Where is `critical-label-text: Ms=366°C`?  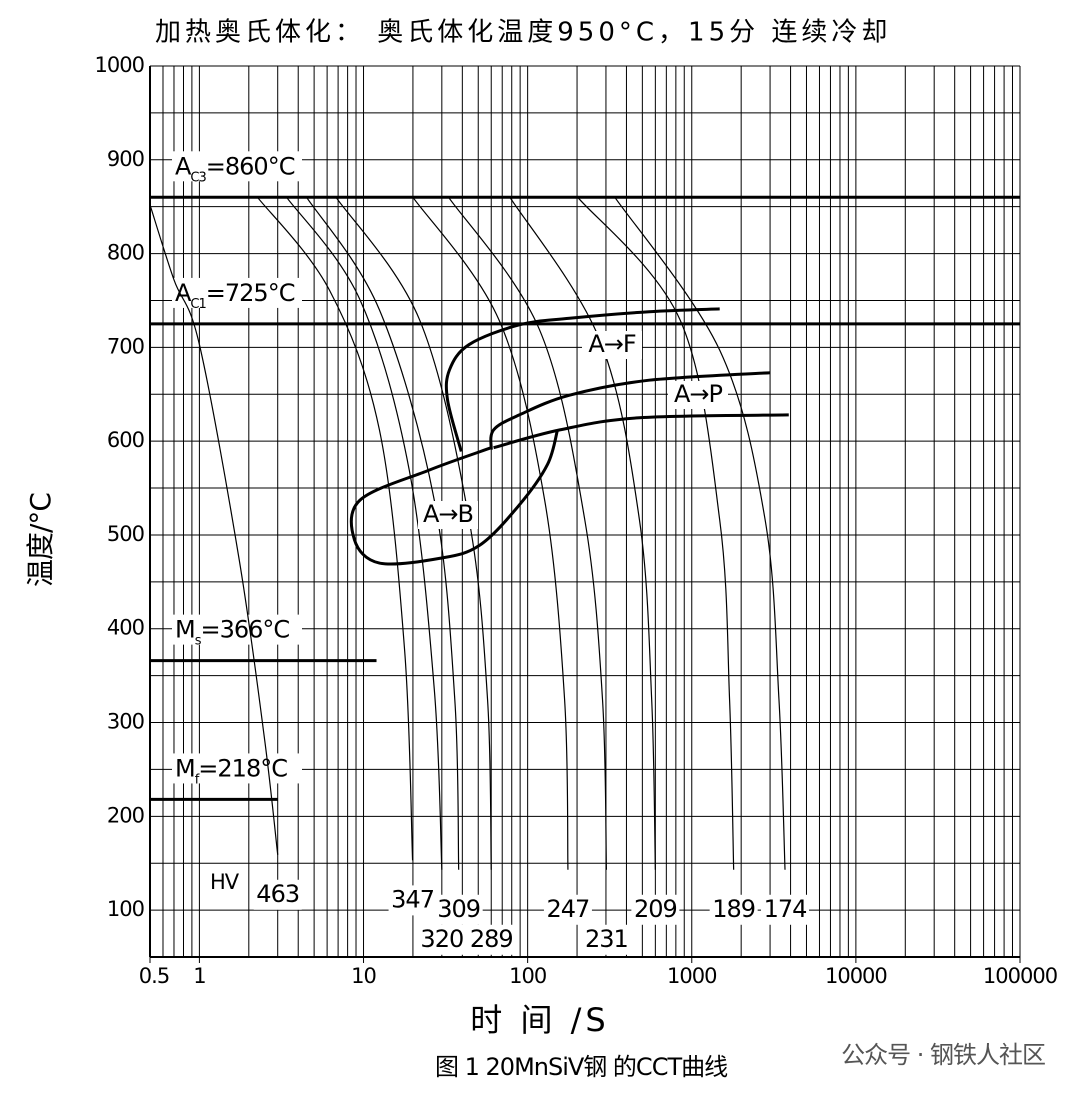
critical-label-text: Ms=366°C is located at coordinates (232, 632).